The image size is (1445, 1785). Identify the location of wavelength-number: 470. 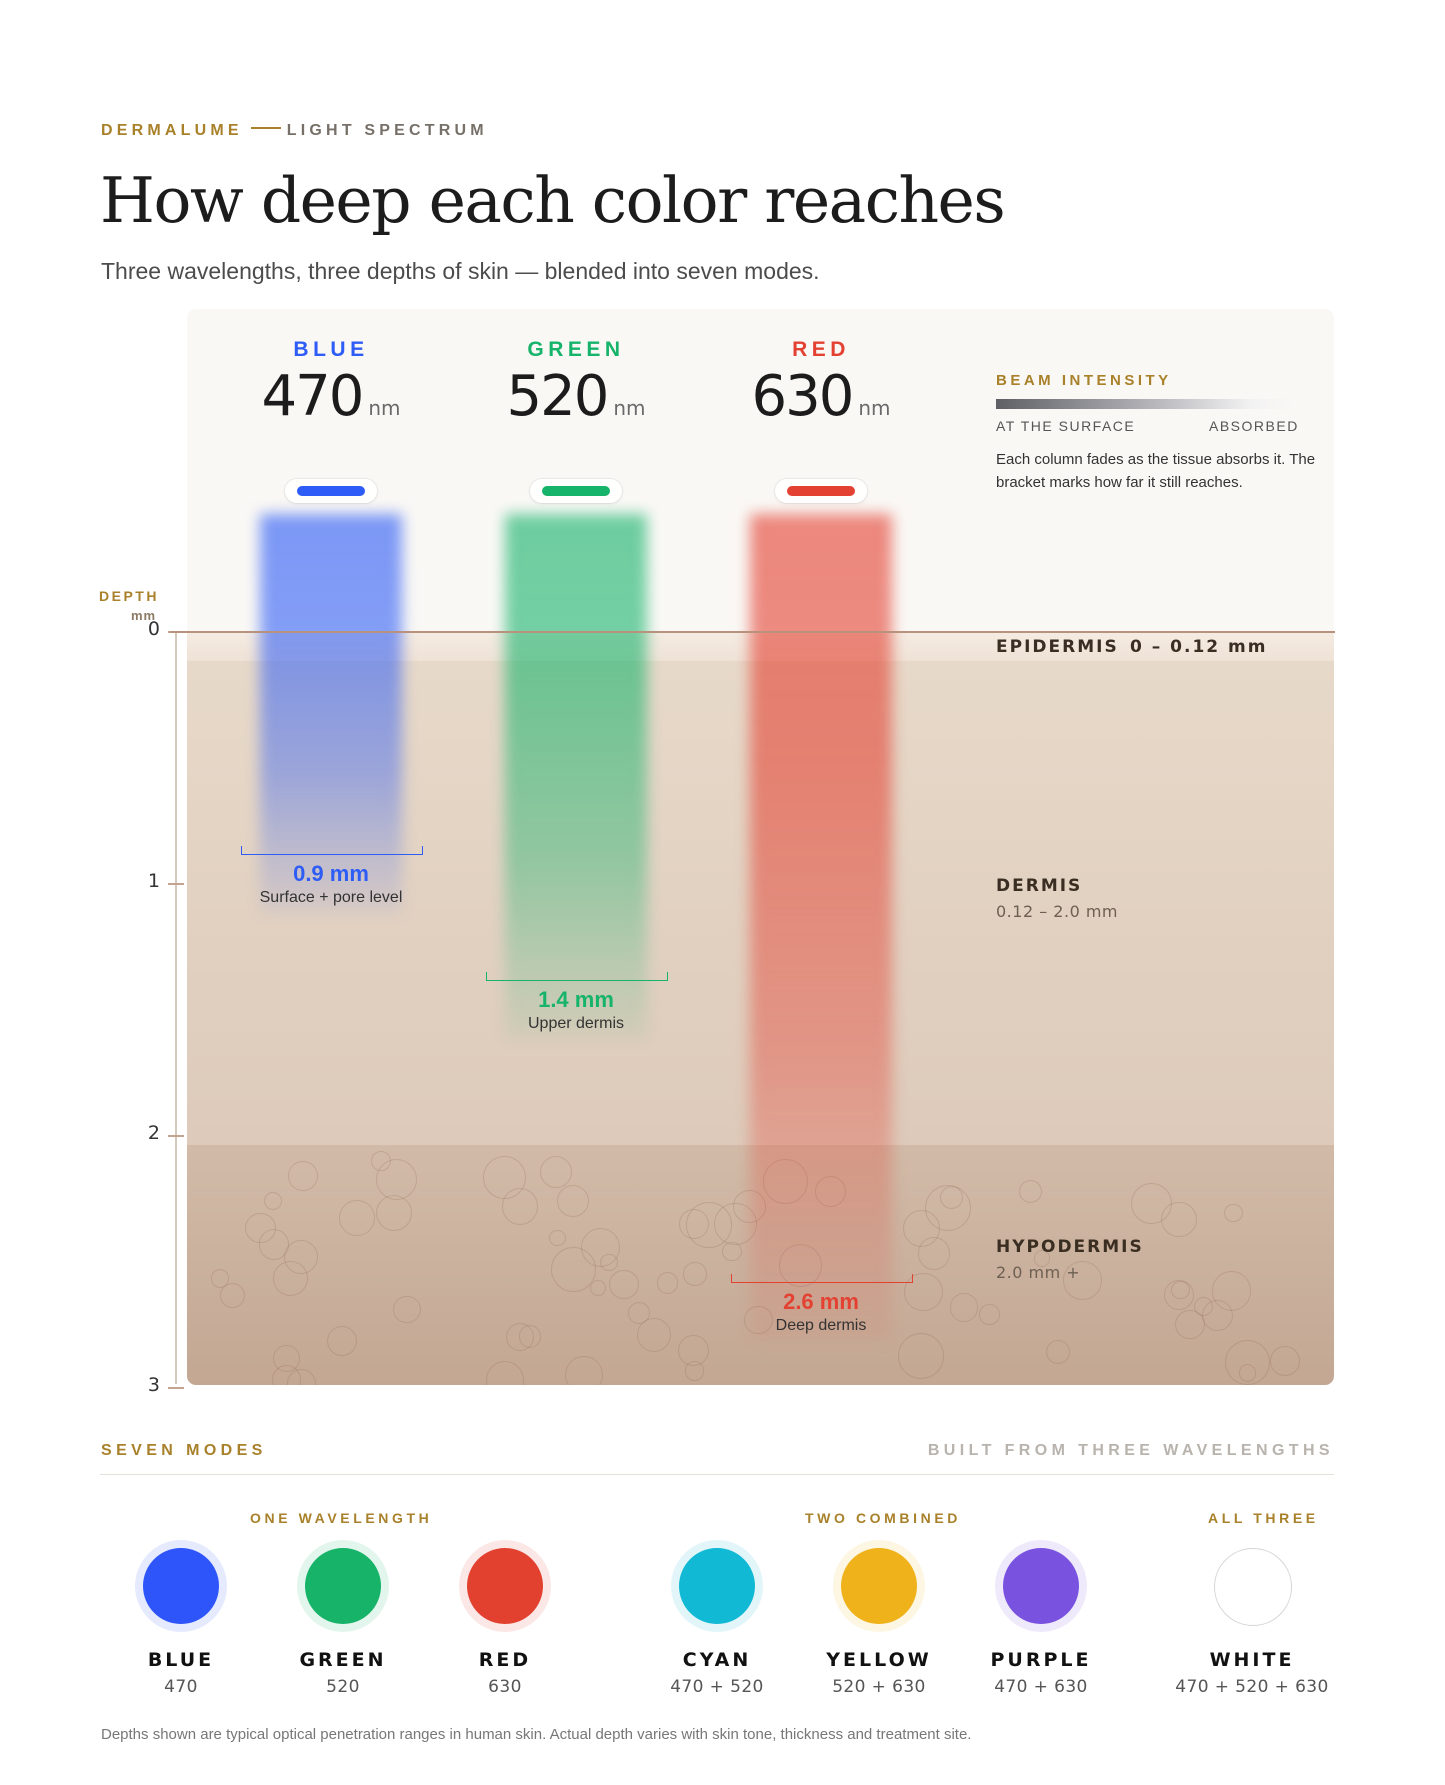
(312, 396).